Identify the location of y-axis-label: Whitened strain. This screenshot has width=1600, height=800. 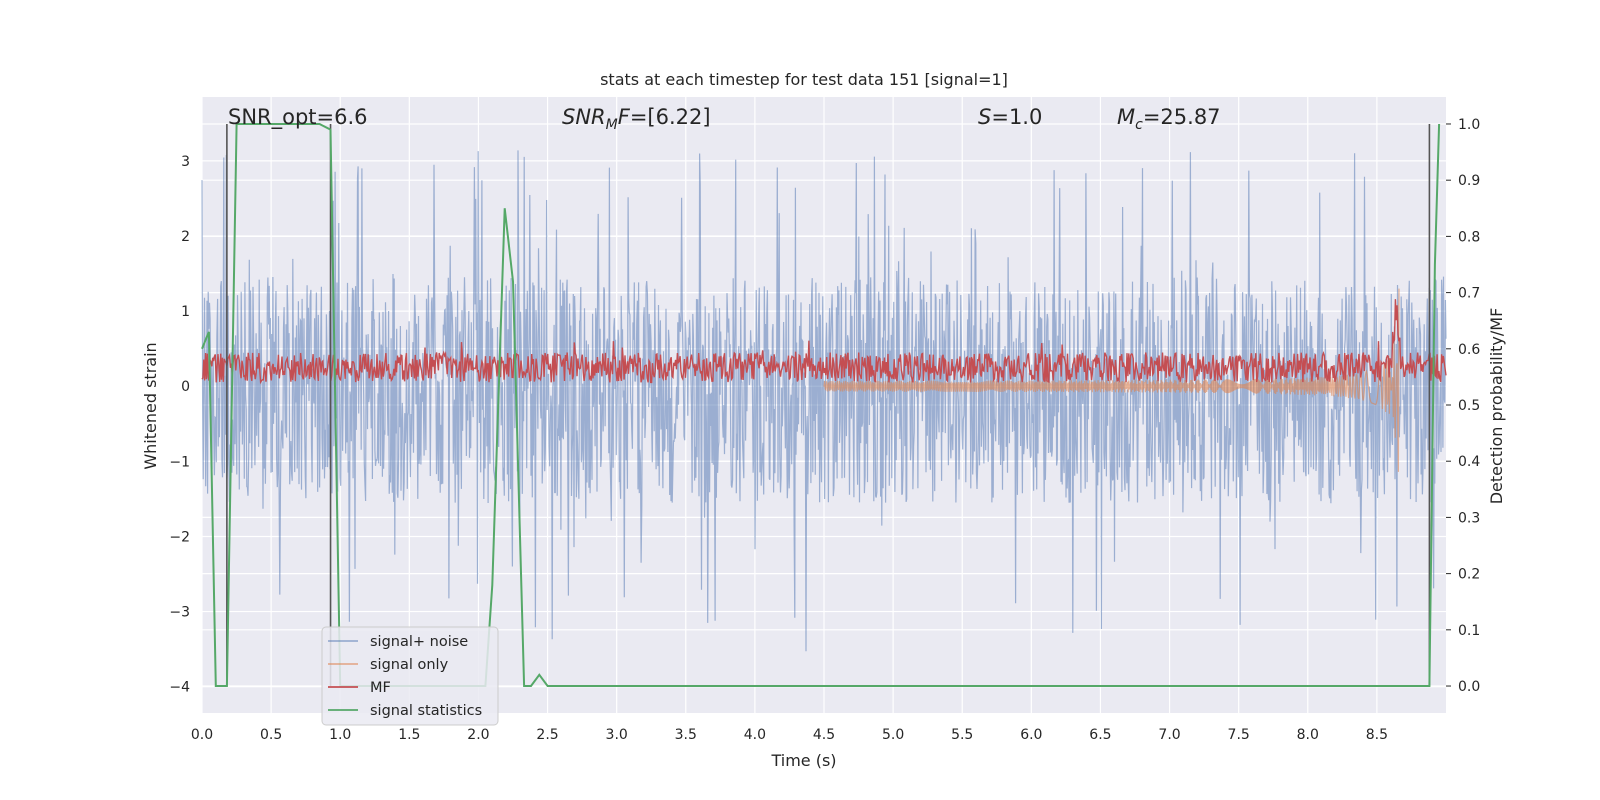
(150, 405).